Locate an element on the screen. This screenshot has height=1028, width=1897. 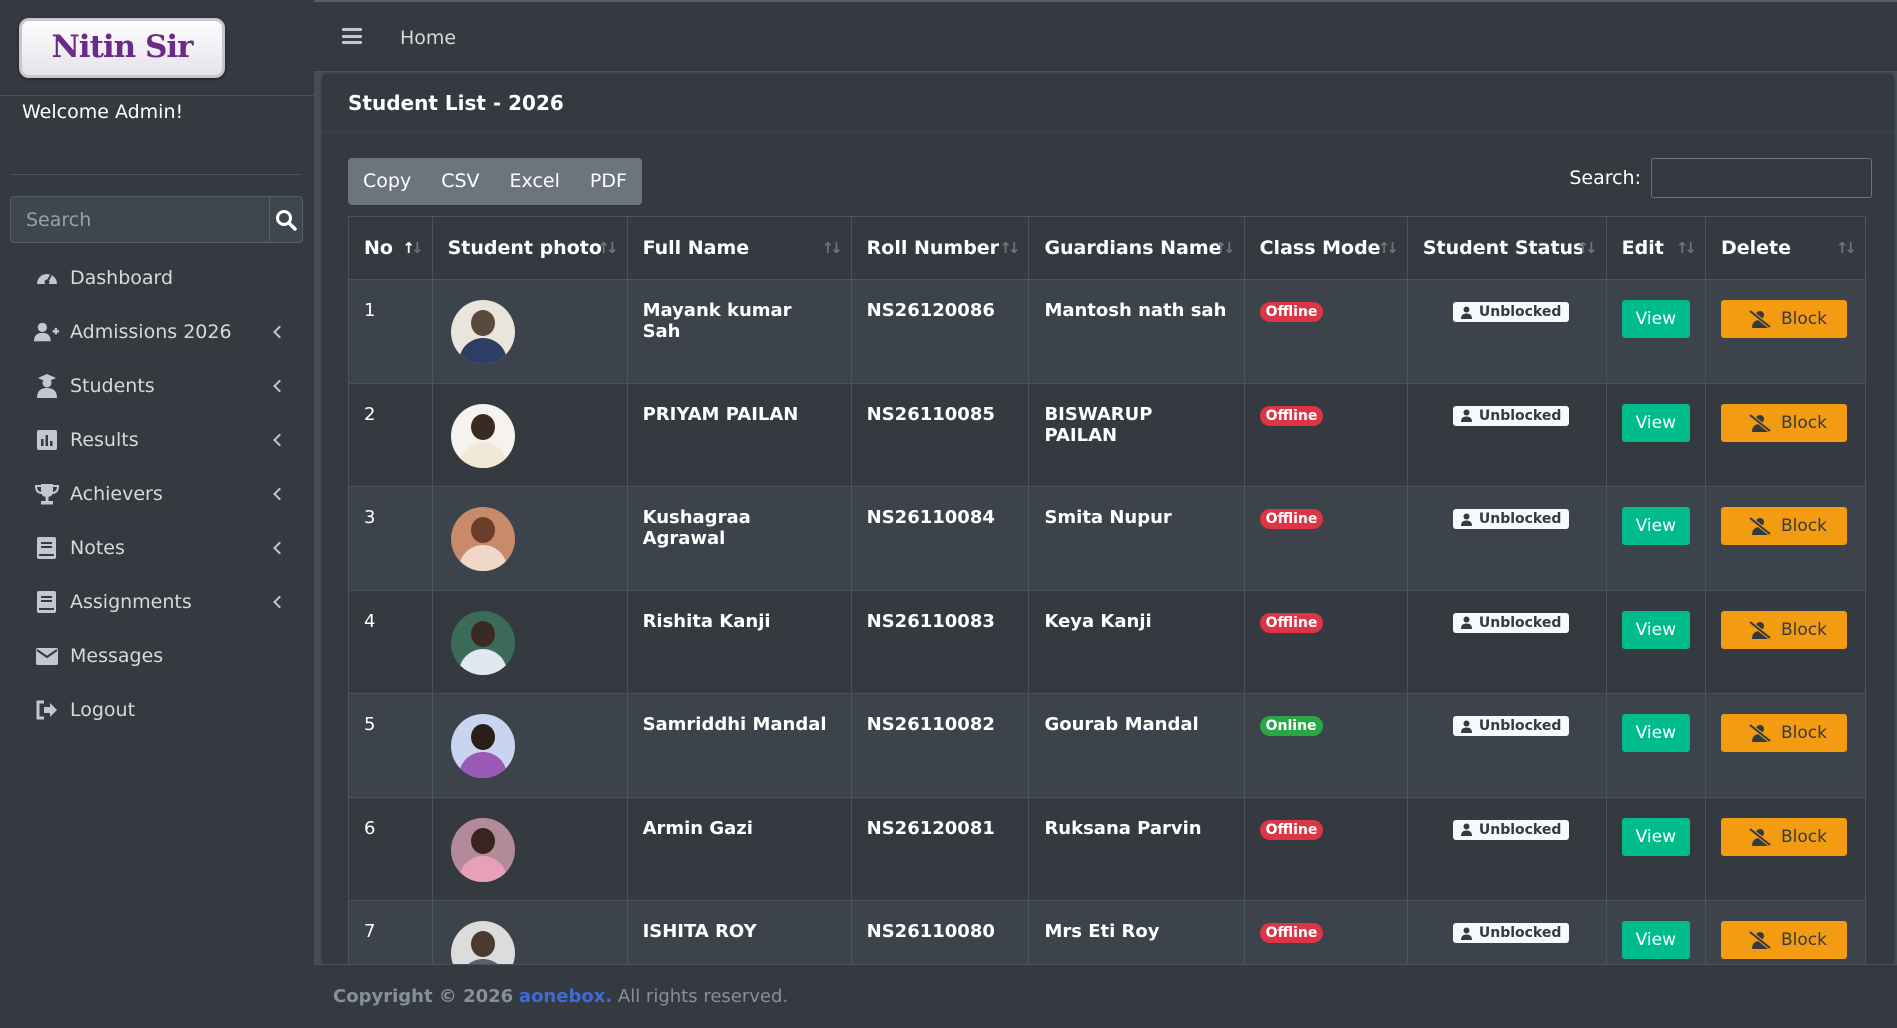
pdf-button: PDF is located at coordinates (608, 181).